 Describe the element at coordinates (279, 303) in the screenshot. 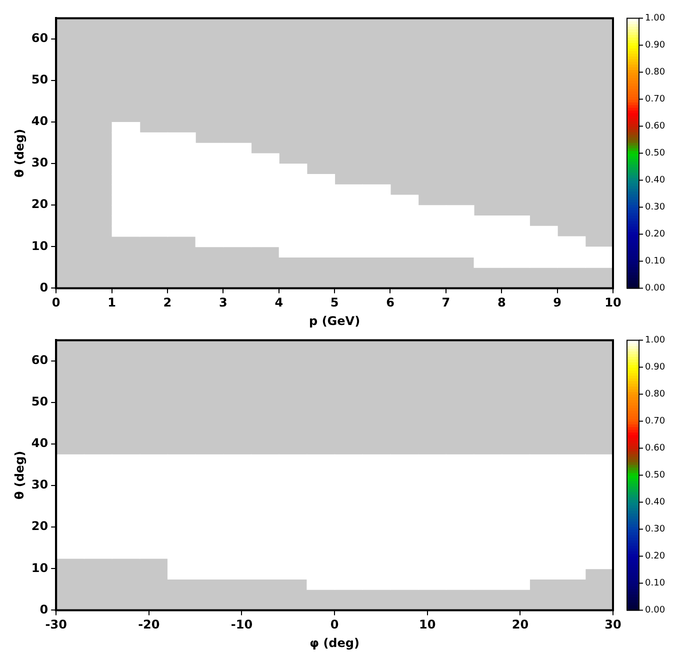

I see `x-tick-label: 4` at that location.